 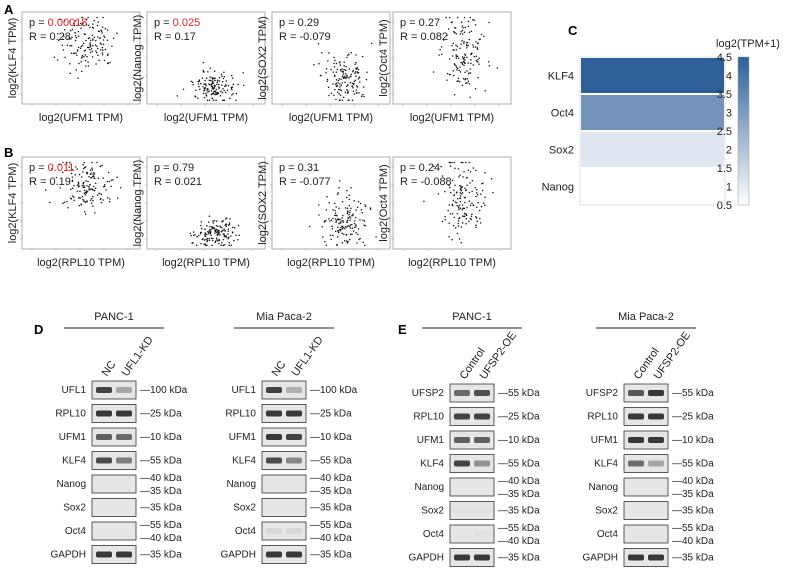 What do you see at coordinates (81, 263) in the screenshot?
I see `x-axis-label: log2(RPL10 TPM)` at bounding box center [81, 263].